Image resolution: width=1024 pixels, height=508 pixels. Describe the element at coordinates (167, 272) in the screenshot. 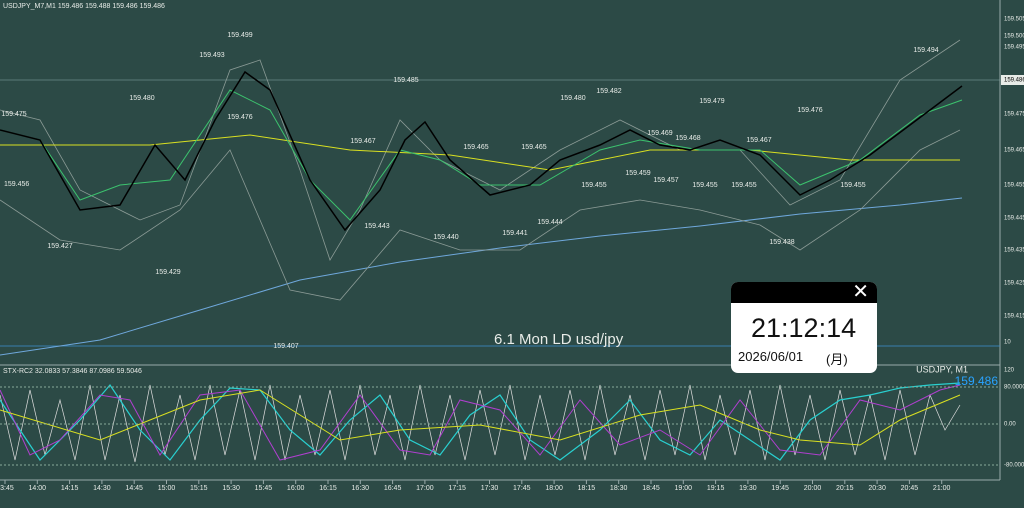

I see `price-annotation: 159.429` at that location.